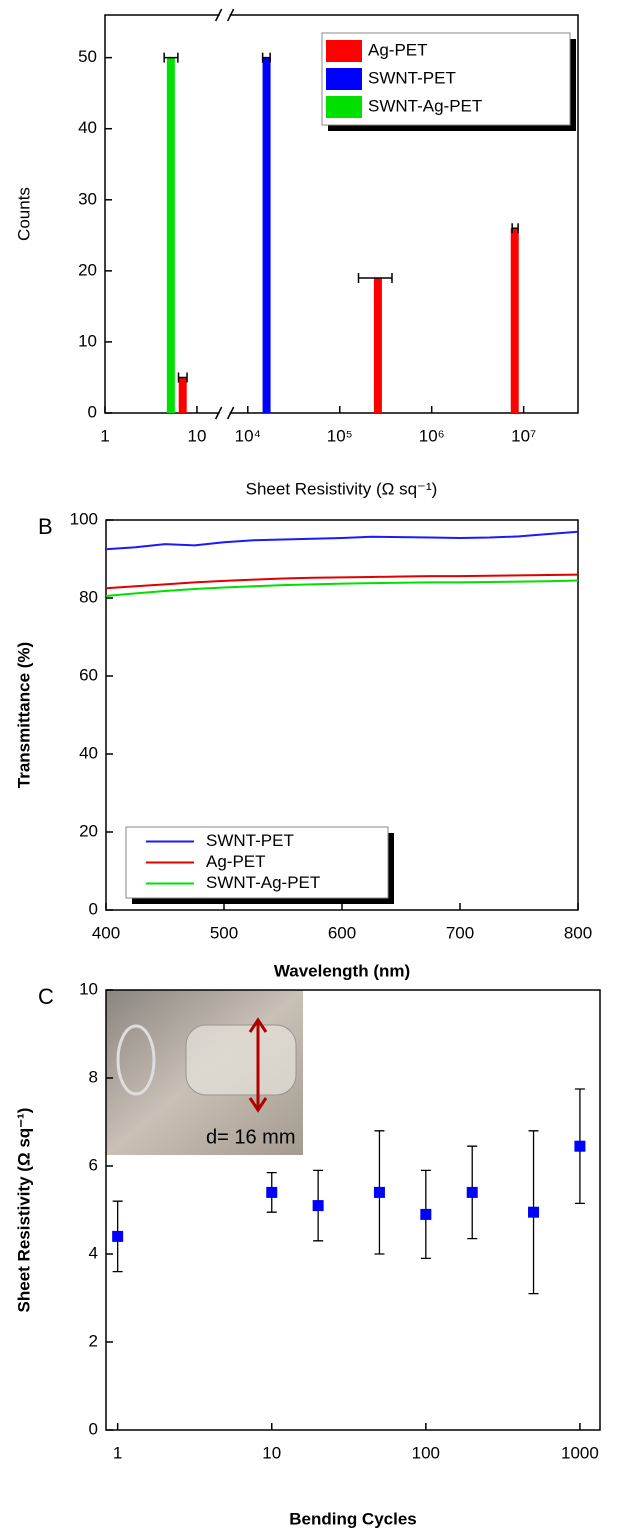  I want to click on x-tick-label: 500, so click(224, 932).